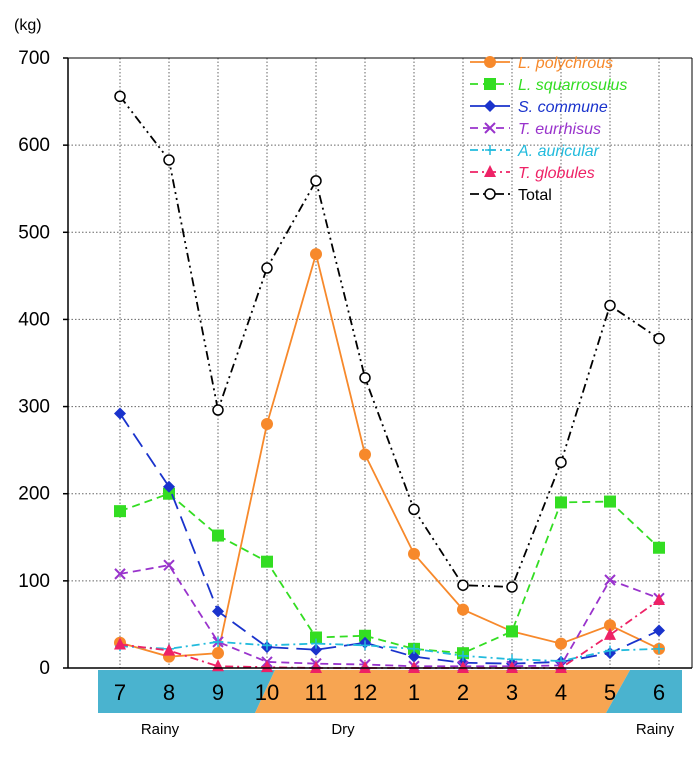  I want to click on season-label: Dry, so click(343, 729).